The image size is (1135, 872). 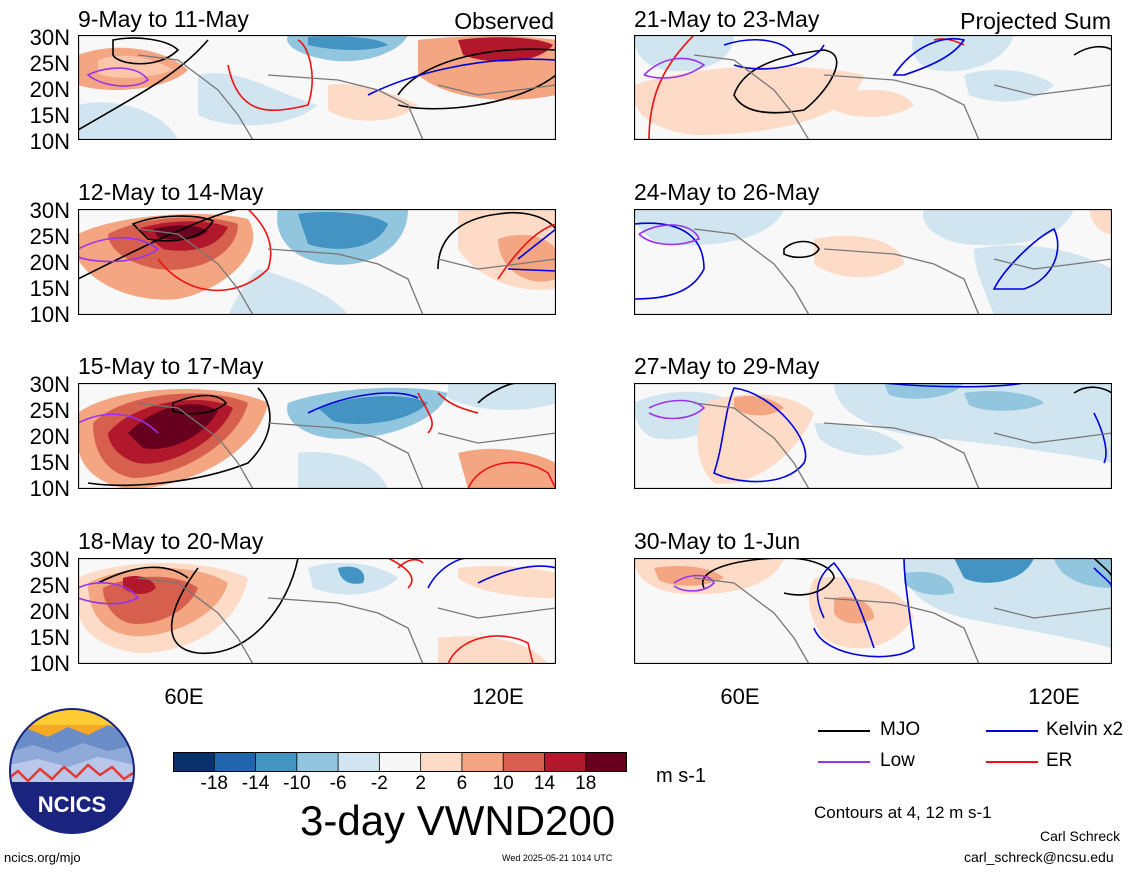 I want to click on ncics-logo: NCICS, so click(x=72, y=771).